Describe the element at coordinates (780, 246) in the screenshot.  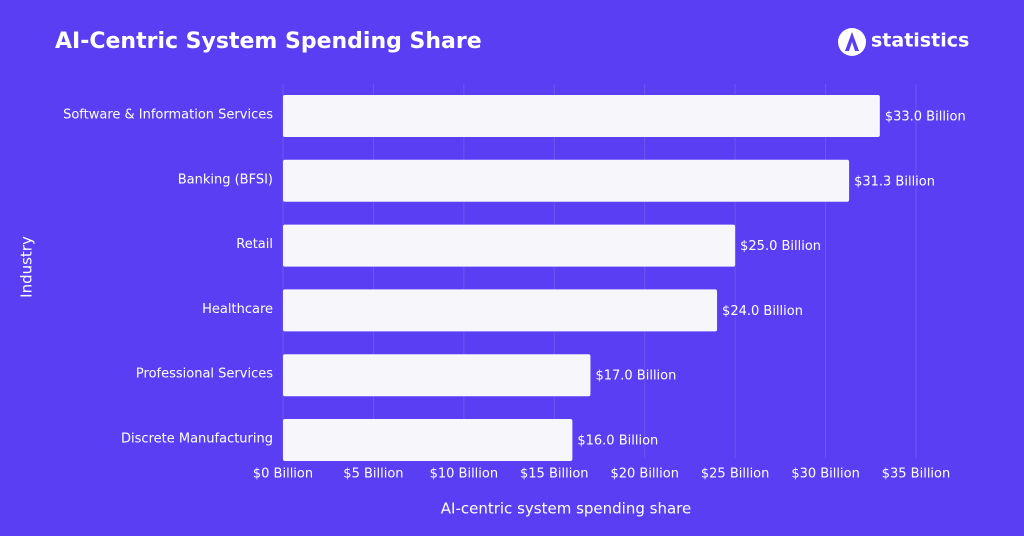
I see `value-label: $25.0 Billion` at that location.